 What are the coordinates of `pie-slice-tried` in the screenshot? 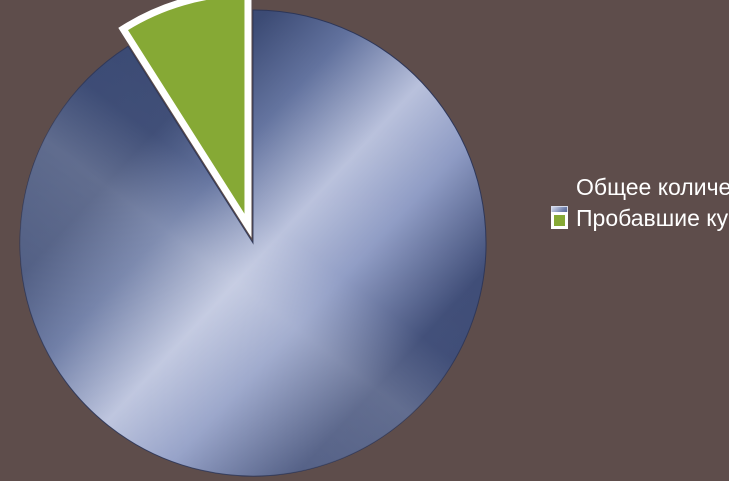 It's located at (185, 119).